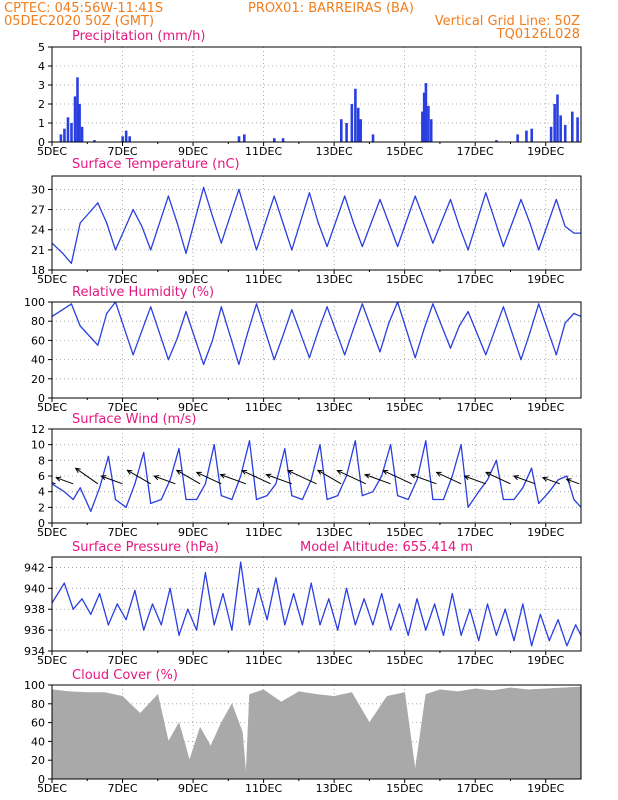  I want to click on temp-xtick-label: 7DEC, so click(122, 279).